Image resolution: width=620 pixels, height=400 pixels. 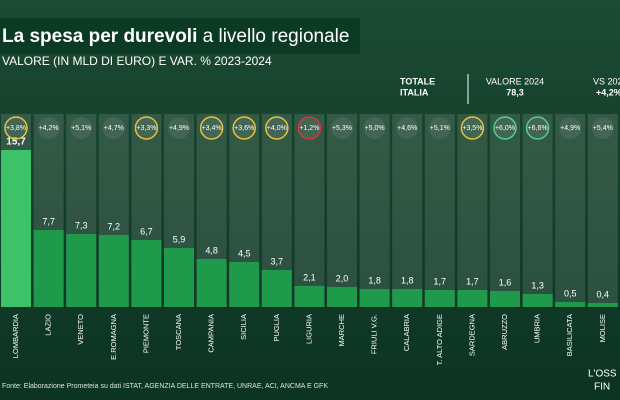 What do you see at coordinates (515, 81) in the screenshot?
I see `total-value-header: VALORE 2024` at bounding box center [515, 81].